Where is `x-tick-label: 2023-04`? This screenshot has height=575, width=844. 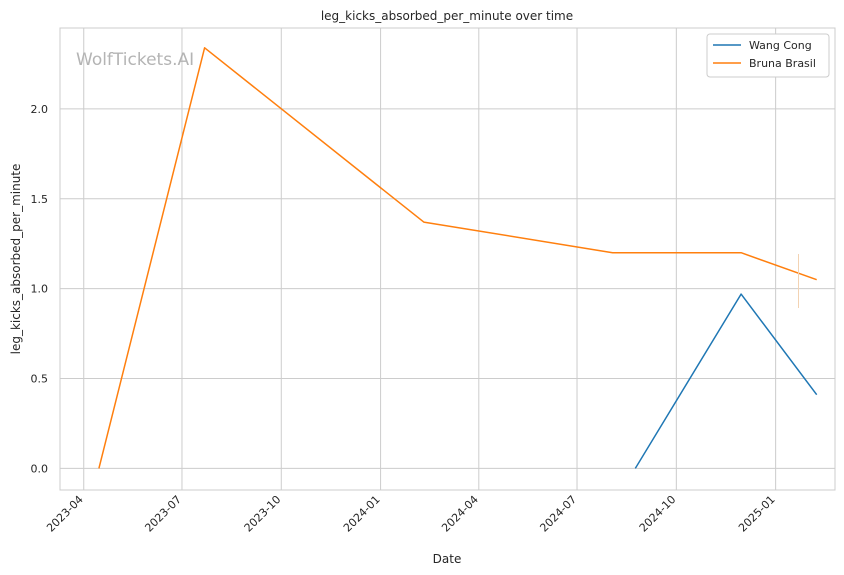 x-tick-label: 2023-04 is located at coordinates (65, 514).